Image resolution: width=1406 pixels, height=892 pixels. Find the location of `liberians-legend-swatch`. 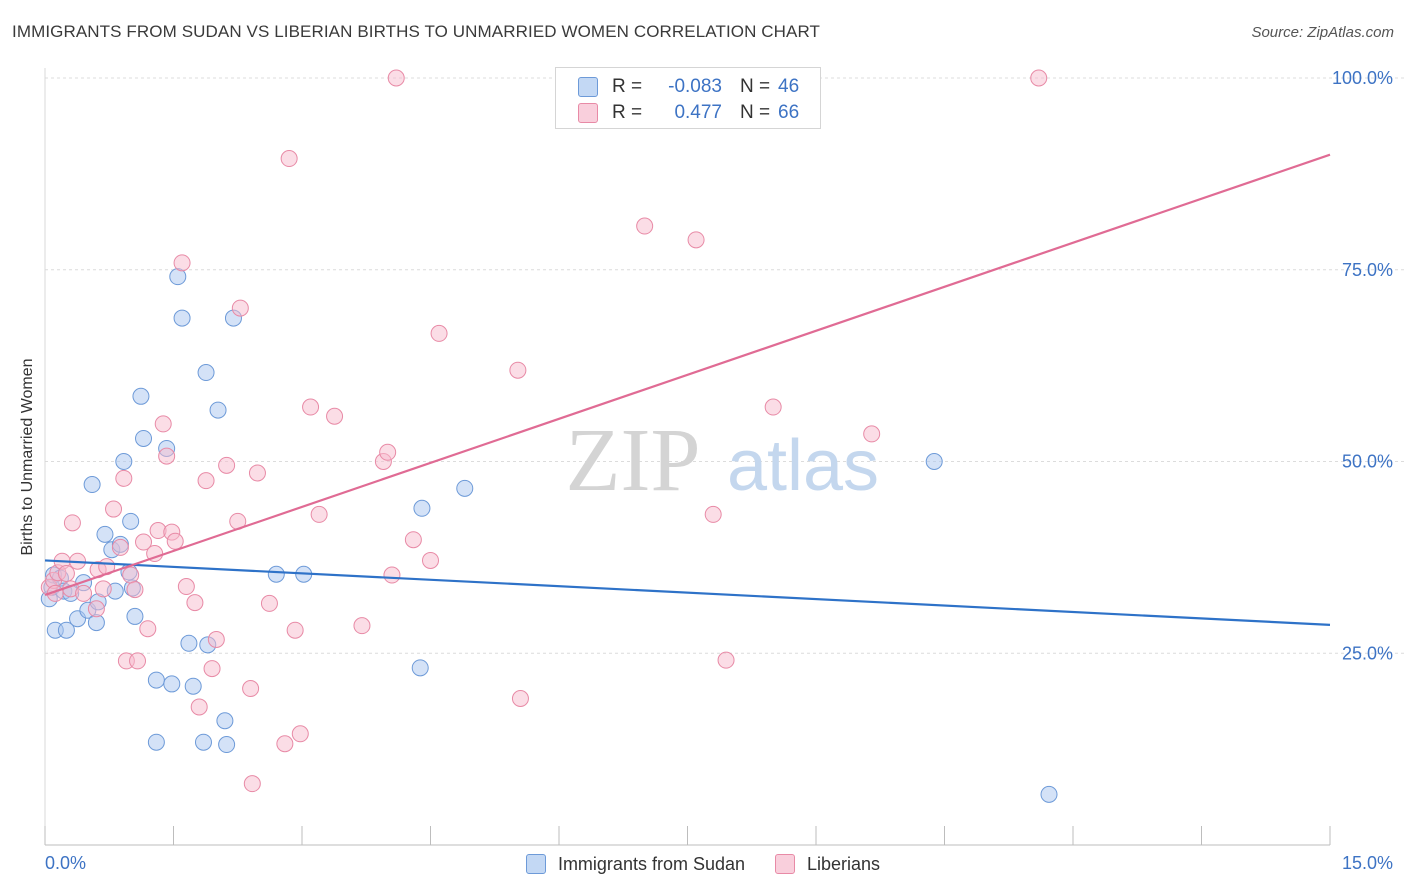

liberians-legend-swatch is located at coordinates (785, 864).